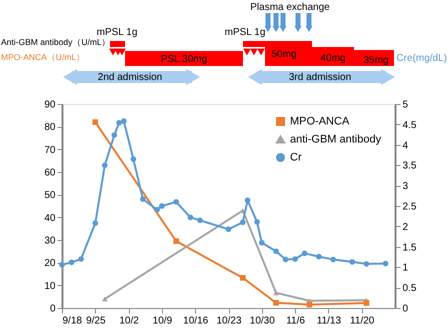 This screenshot has height=330, width=448. I want to click on y-tick-label: 0, so click(53, 309).